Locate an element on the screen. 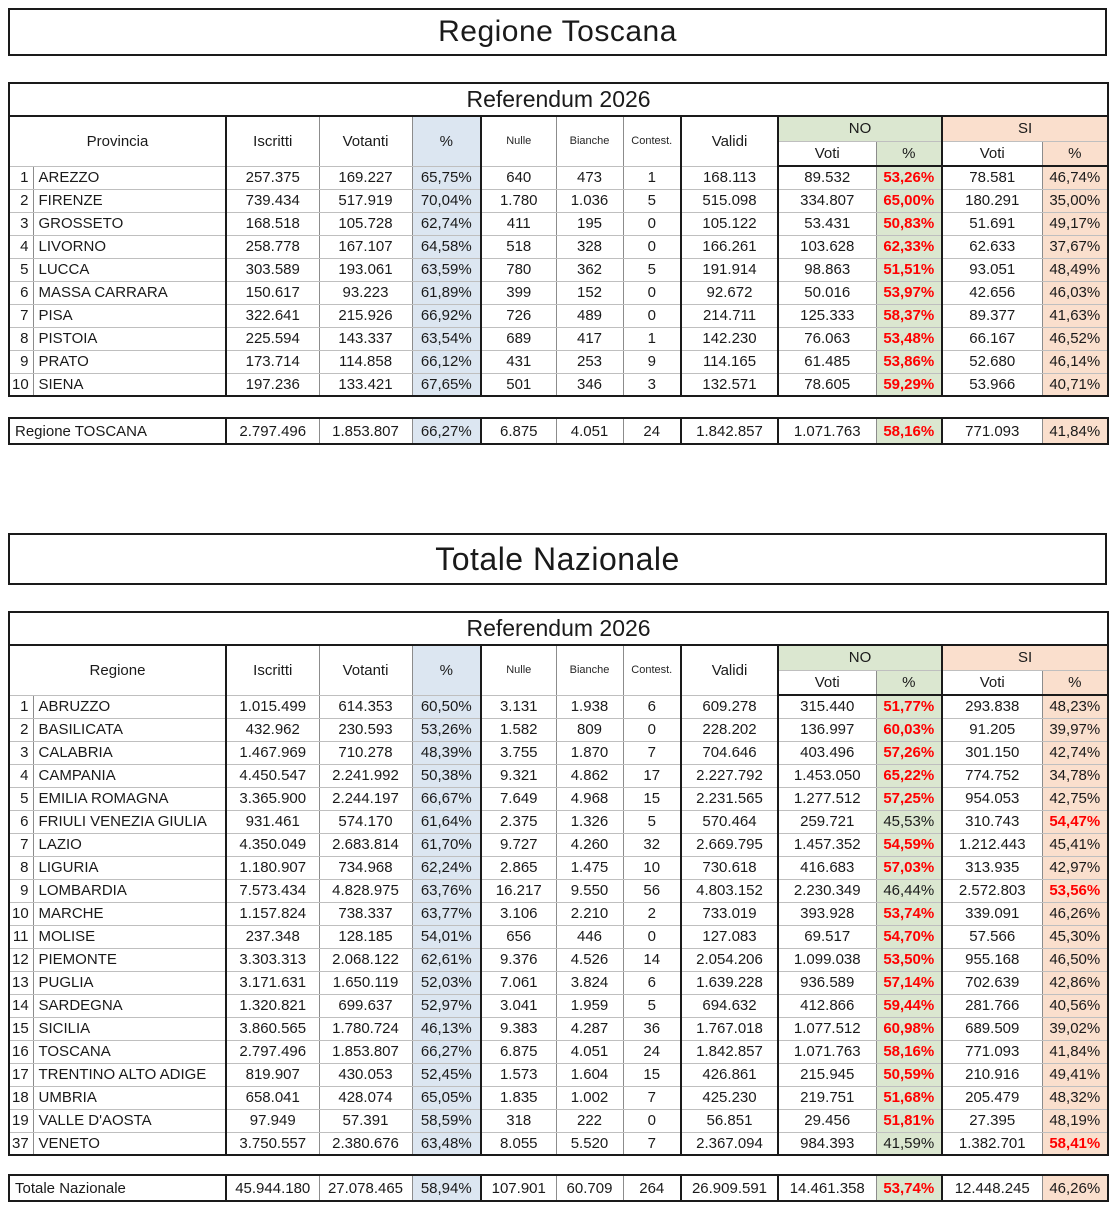 Image resolution: width=1115 pixels, height=1210 pixels. cell-validi: 609.278 is located at coordinates (729, 706).